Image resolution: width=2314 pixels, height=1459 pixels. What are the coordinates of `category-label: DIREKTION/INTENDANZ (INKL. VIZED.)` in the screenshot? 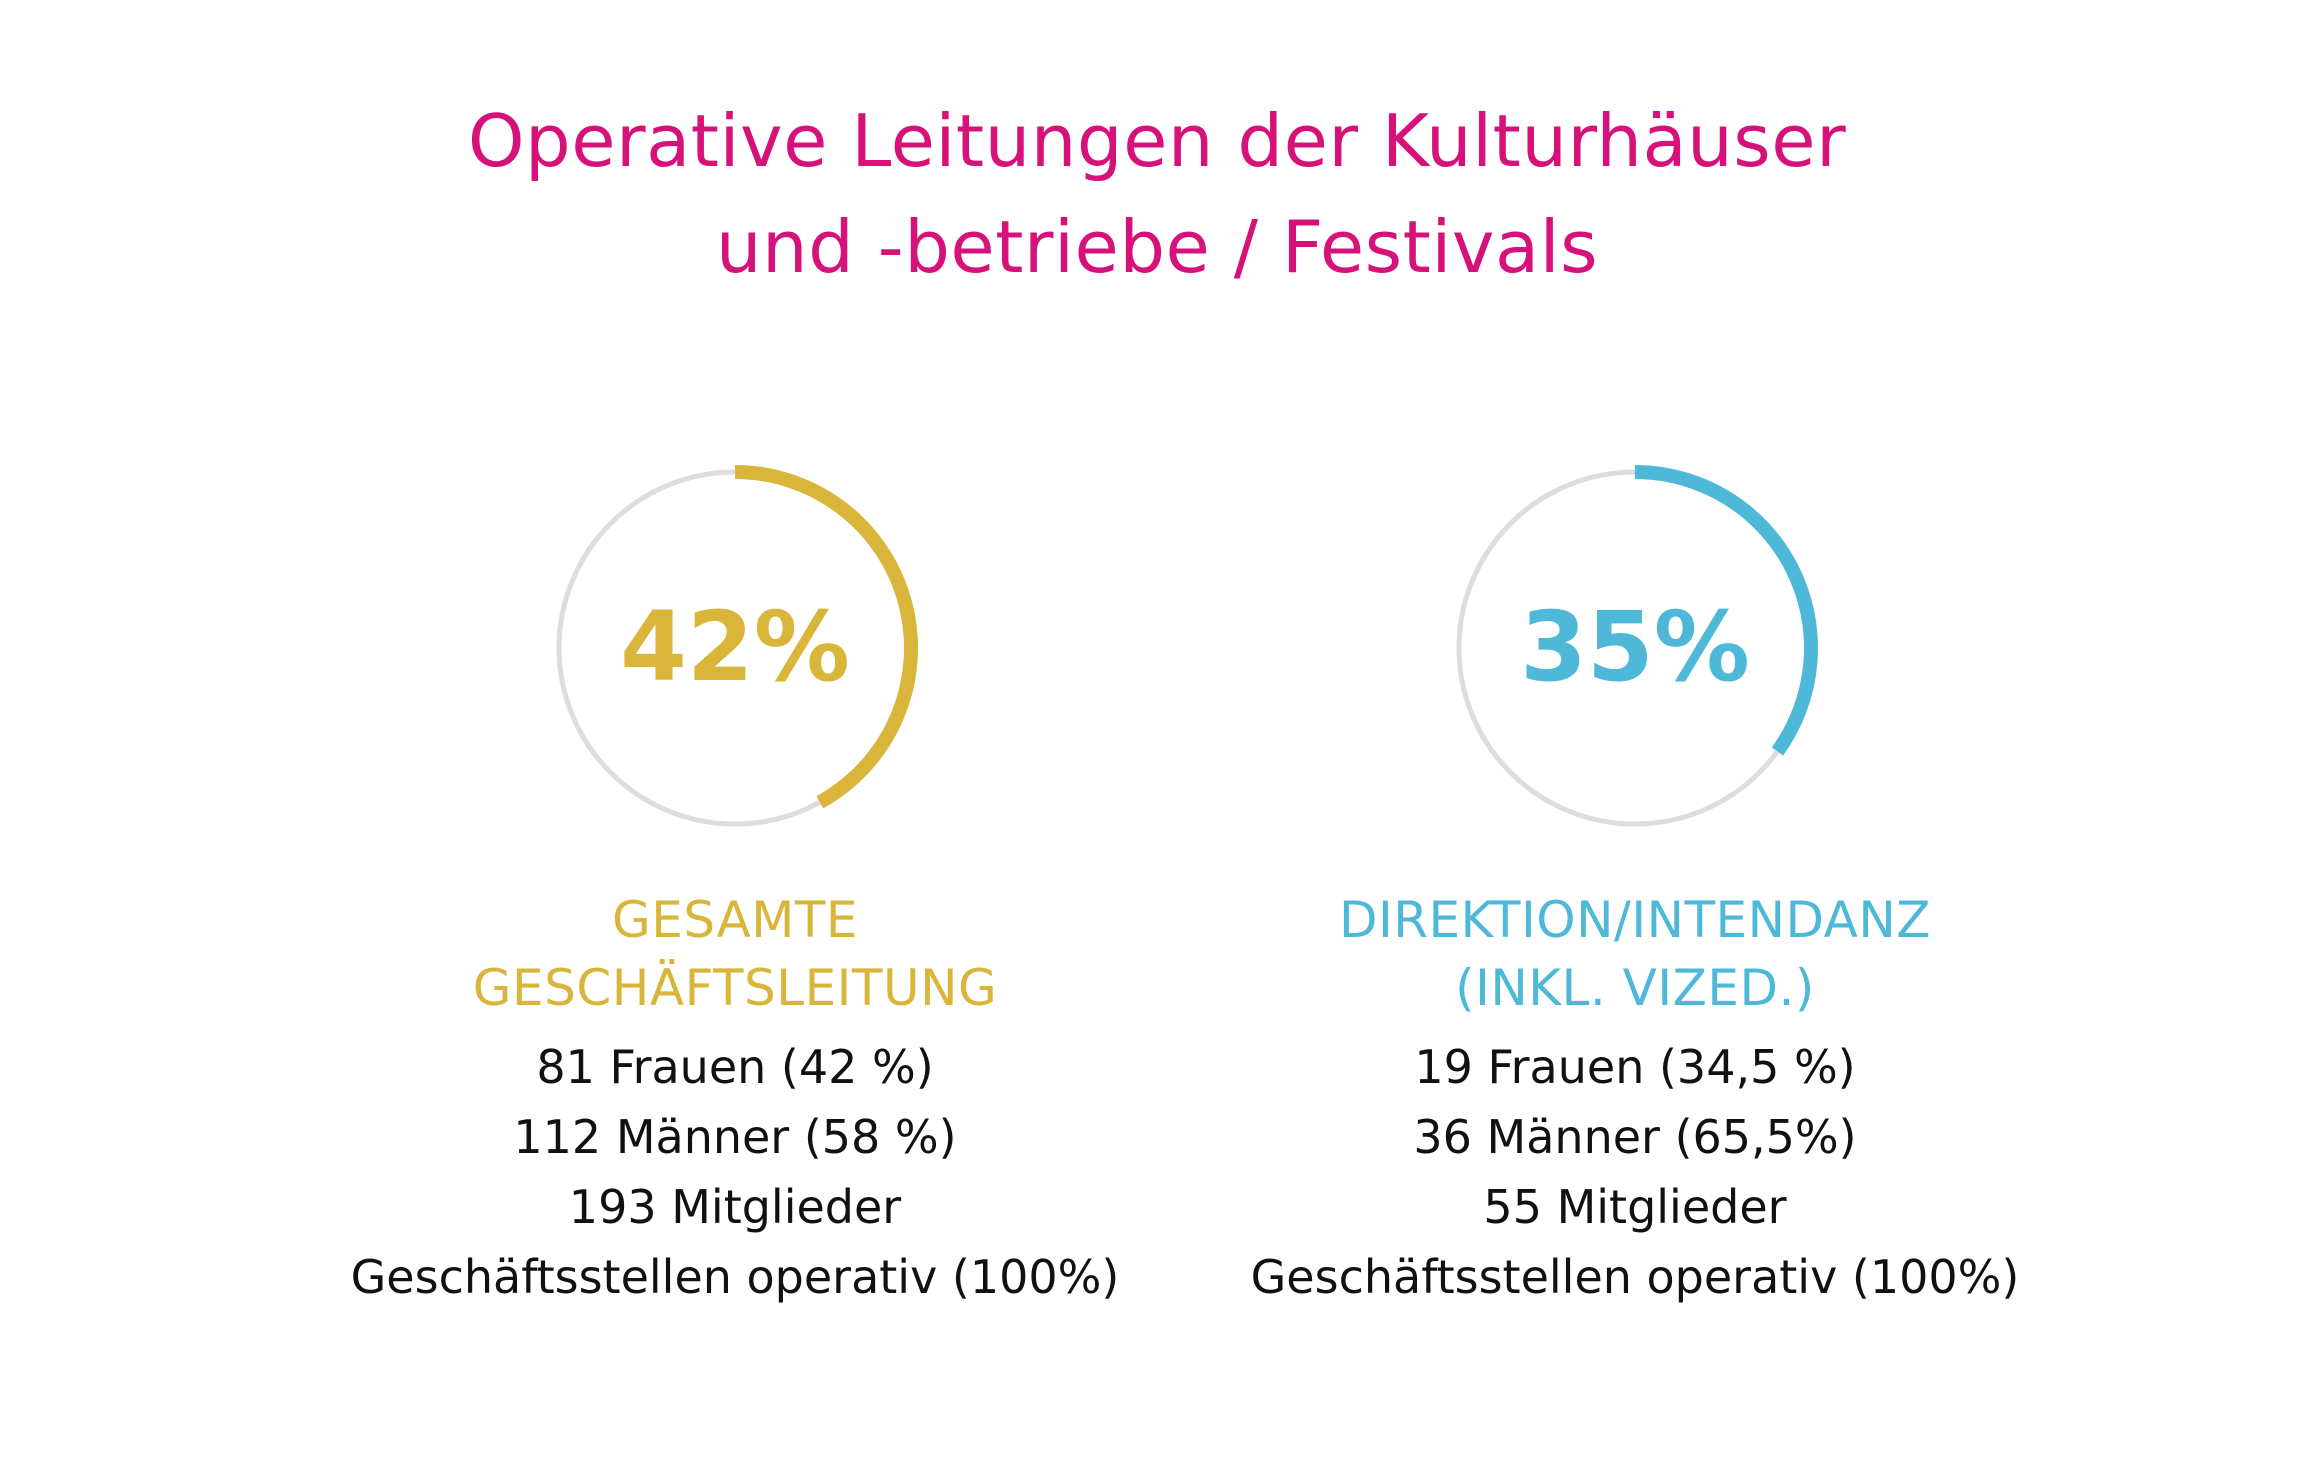 It's located at (1635, 954).